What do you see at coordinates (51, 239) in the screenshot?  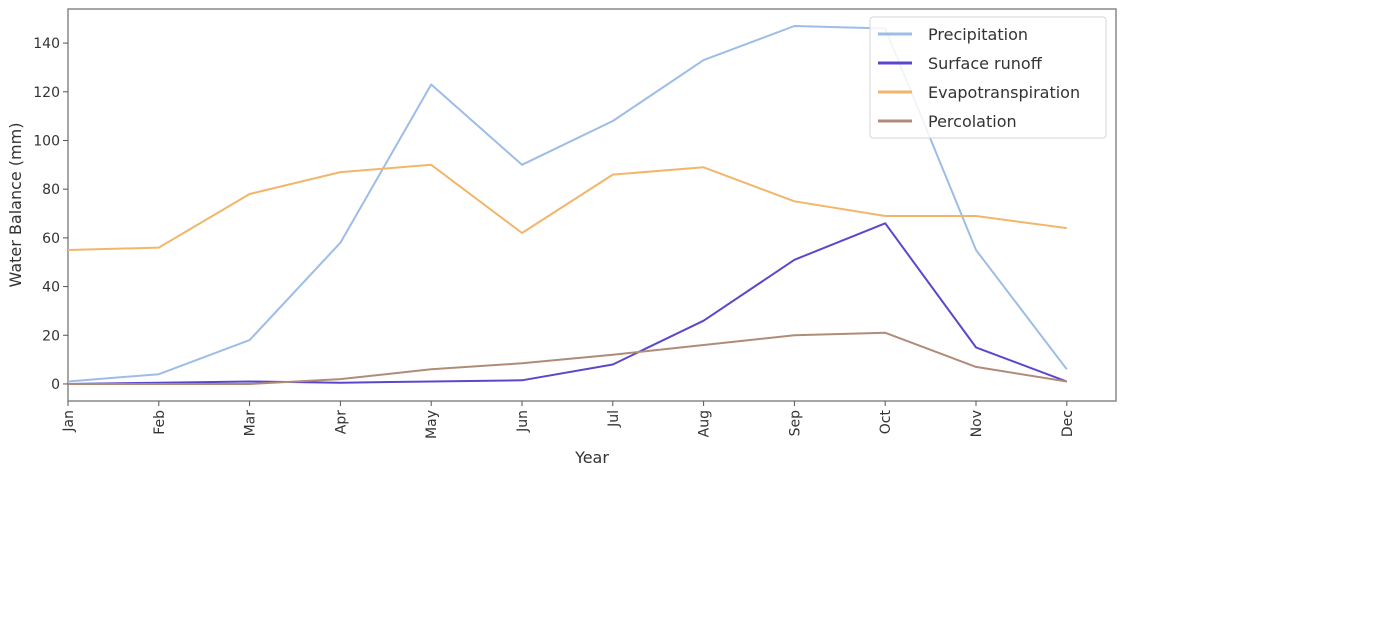 I see `y-tick-label: 60` at bounding box center [51, 239].